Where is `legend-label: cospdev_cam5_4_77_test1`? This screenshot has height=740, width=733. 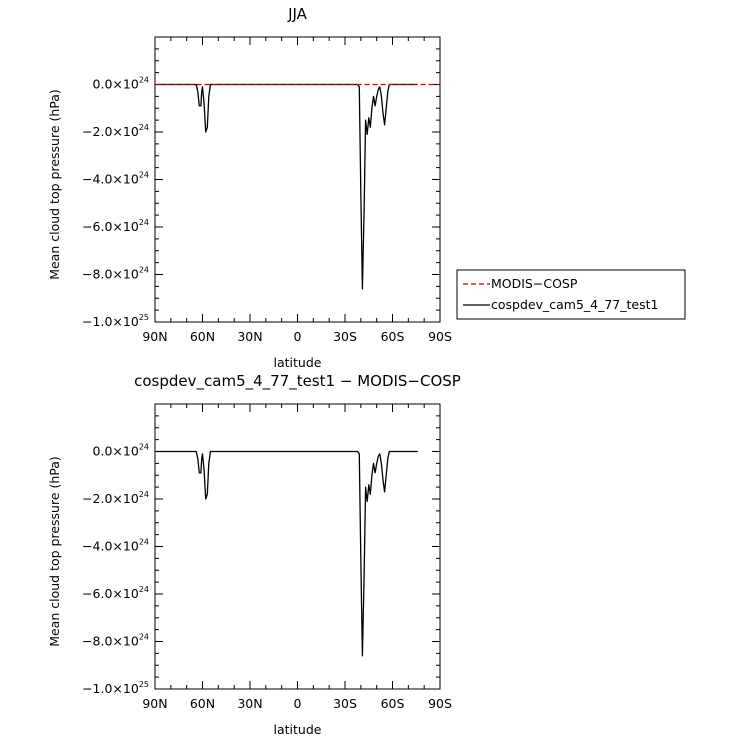
legend-label: cospdev_cam5_4_77_test1 is located at coordinates (574, 304).